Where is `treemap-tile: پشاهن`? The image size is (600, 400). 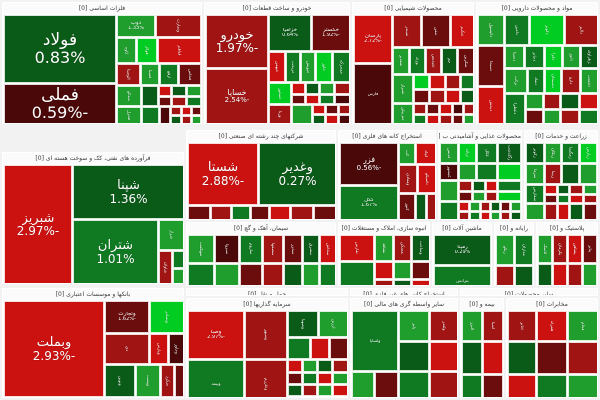
treemap-tile: پشاهن is located at coordinates (575, 249).